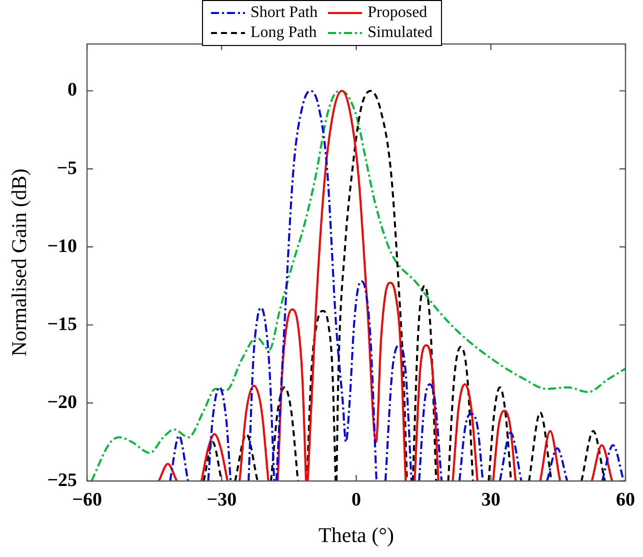 The height and width of the screenshot is (557, 643). Describe the element at coordinates (73, 90) in the screenshot. I see `y-tick-label: 0` at that location.